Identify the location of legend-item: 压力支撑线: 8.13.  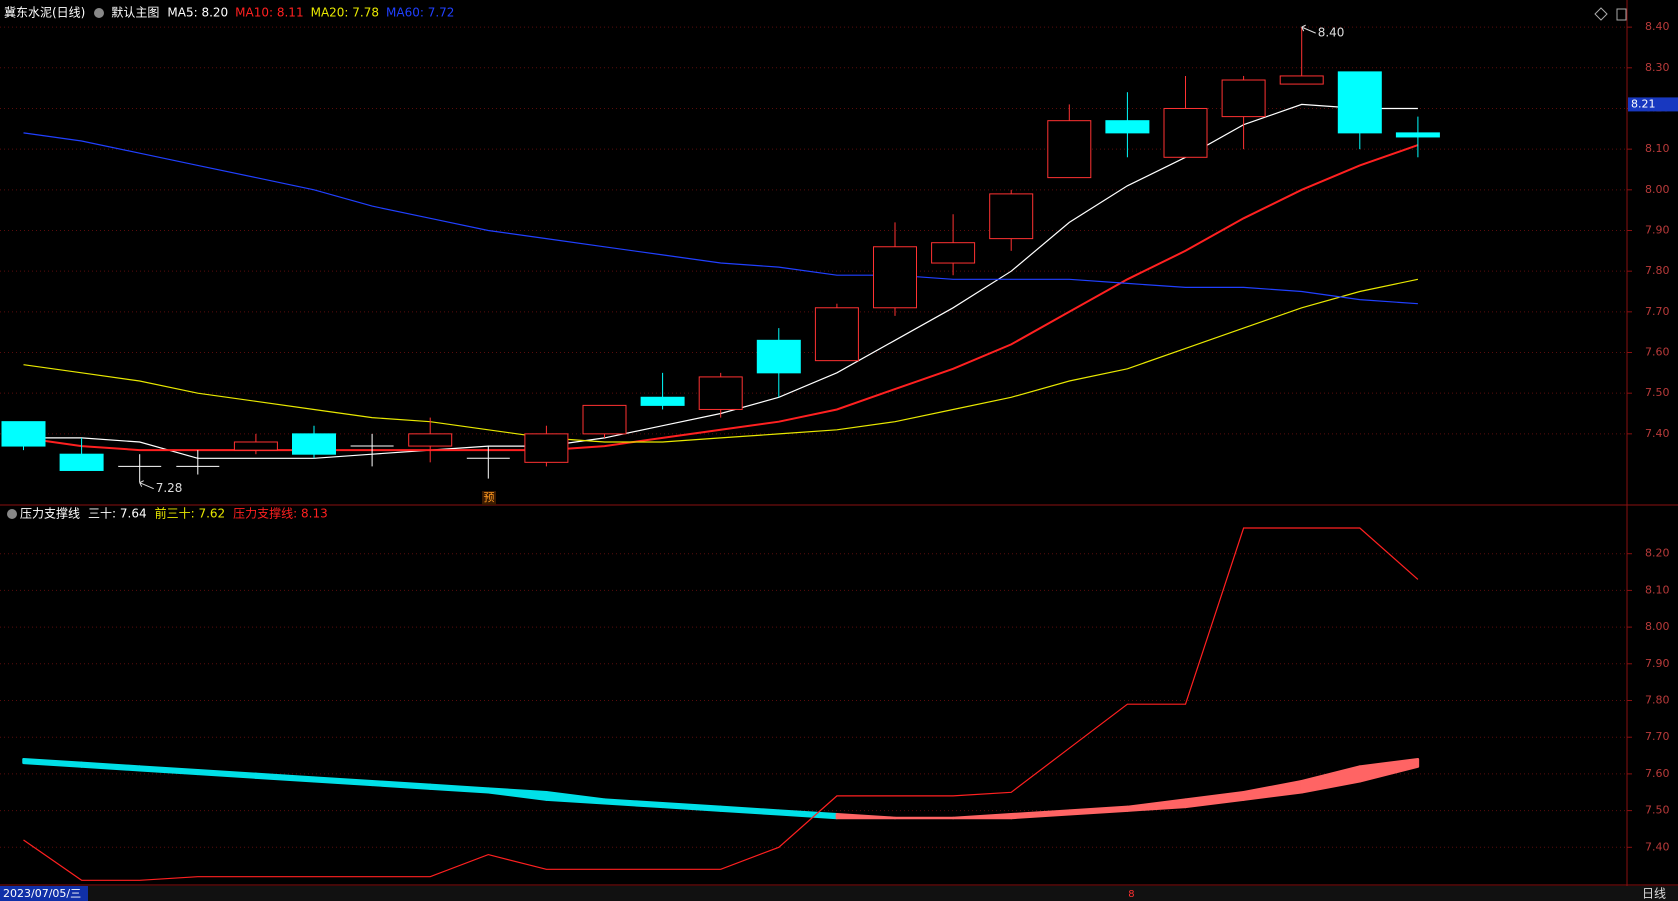
(280, 513).